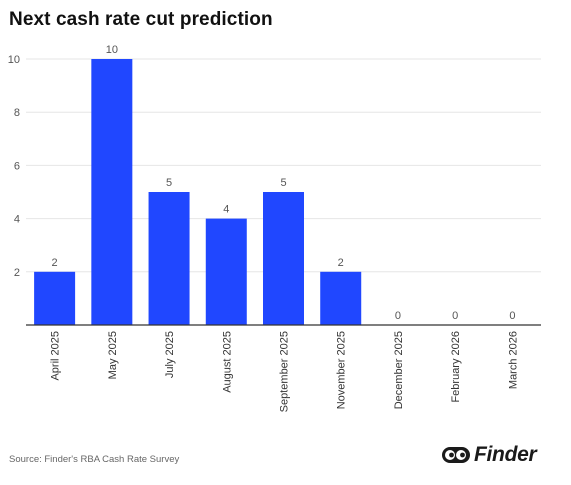 The image size is (571, 485). What do you see at coordinates (399, 370) in the screenshot?
I see `x-tick-label: December 2025` at bounding box center [399, 370].